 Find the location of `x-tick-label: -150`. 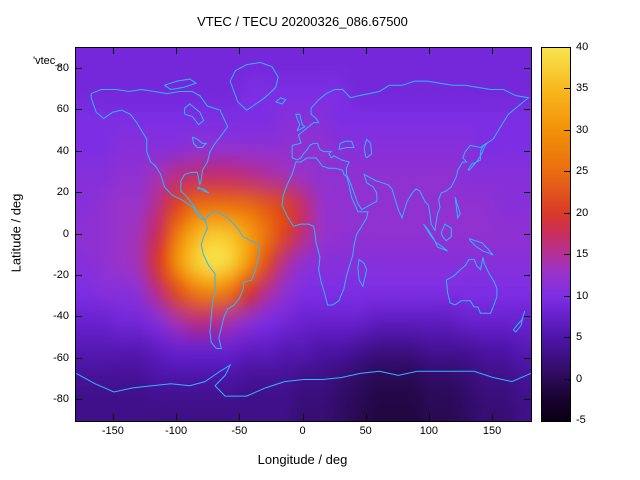

x-tick-label: -150 is located at coordinates (112, 431).